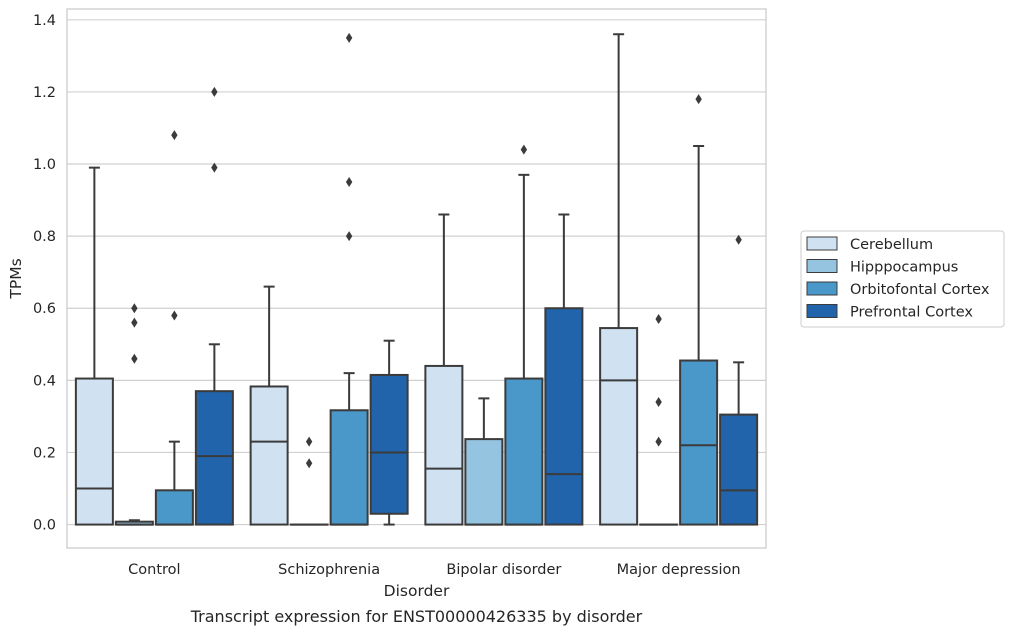  I want to click on y-tick-label: 1.2, so click(44, 93).